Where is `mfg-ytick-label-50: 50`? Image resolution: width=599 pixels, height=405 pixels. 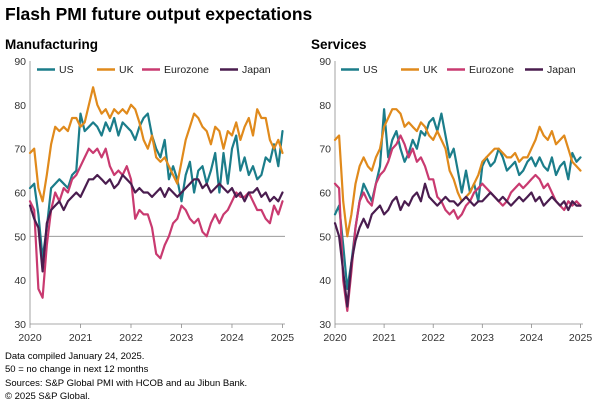 mfg-ytick-label-50: 50 is located at coordinates (20, 237).